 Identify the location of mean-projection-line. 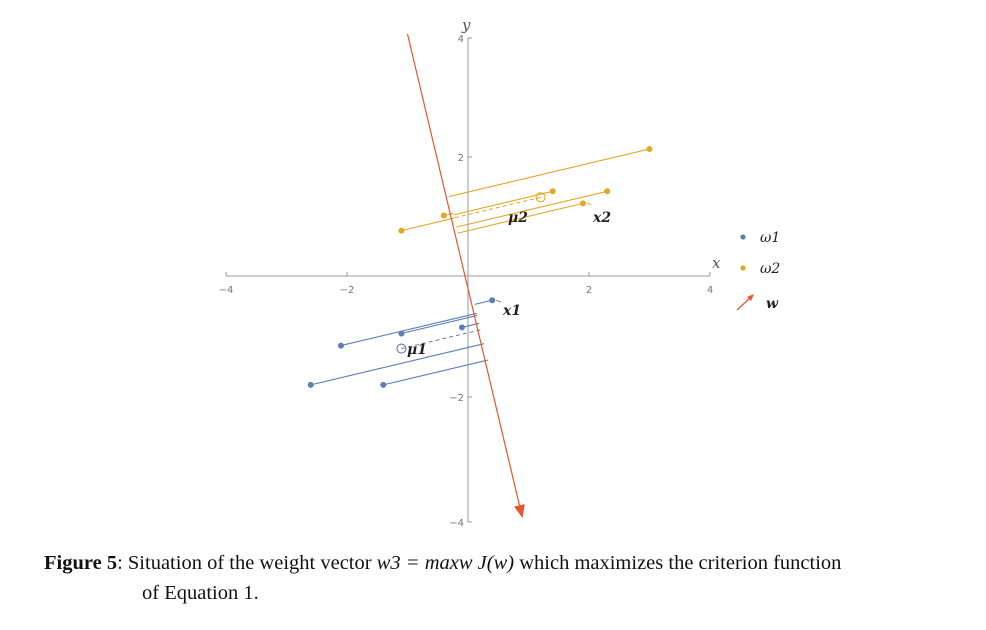
(497, 207).